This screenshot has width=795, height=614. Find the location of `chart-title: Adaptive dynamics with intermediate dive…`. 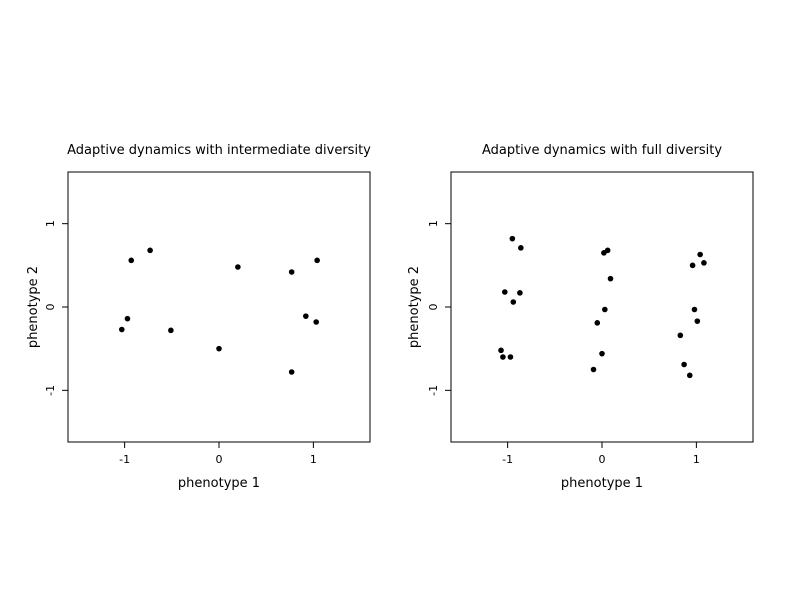

chart-title: Adaptive dynamics with intermediate dive… is located at coordinates (219, 150).